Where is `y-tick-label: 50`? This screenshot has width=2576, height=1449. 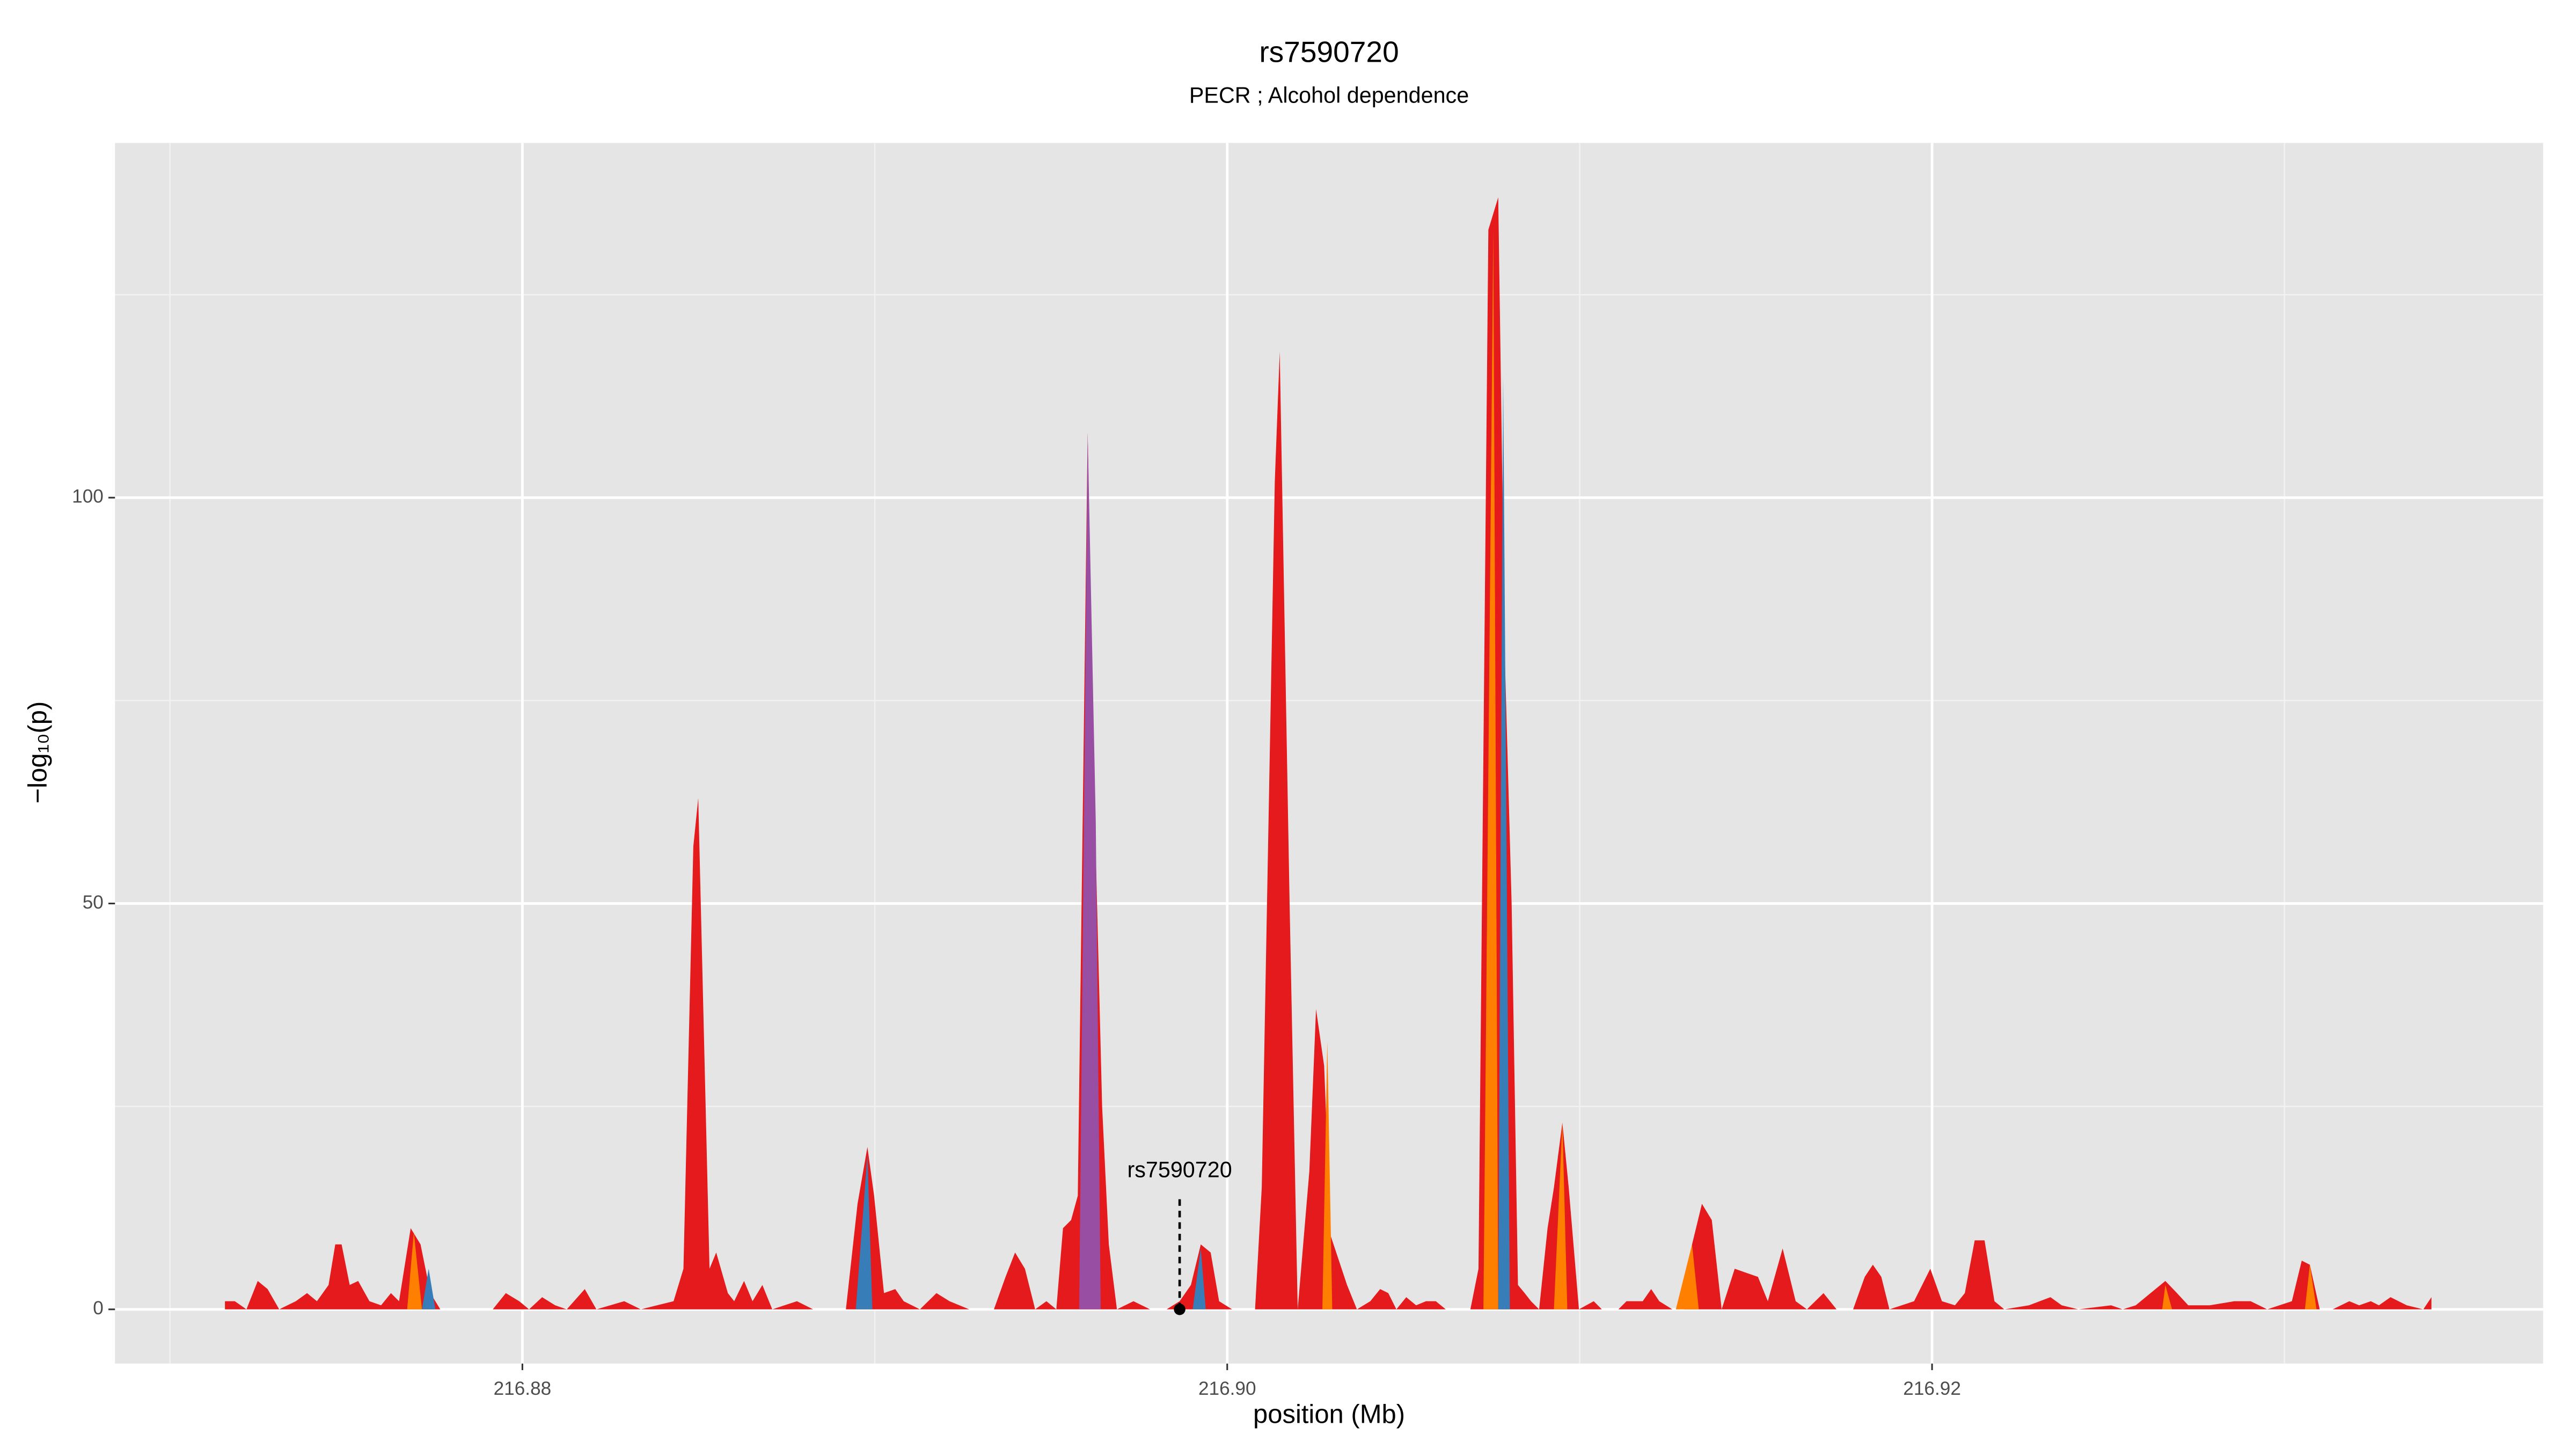
y-tick-label: 50 is located at coordinates (93, 902).